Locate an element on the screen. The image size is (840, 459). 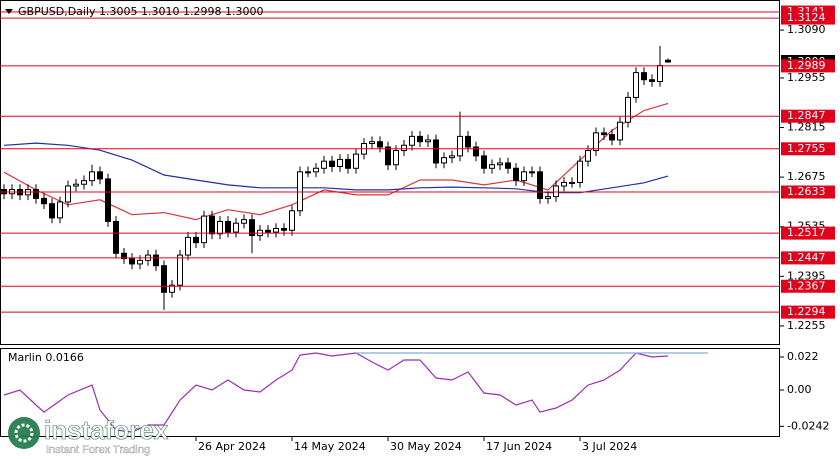
level-label: 1.2755 is located at coordinates (806, 148).